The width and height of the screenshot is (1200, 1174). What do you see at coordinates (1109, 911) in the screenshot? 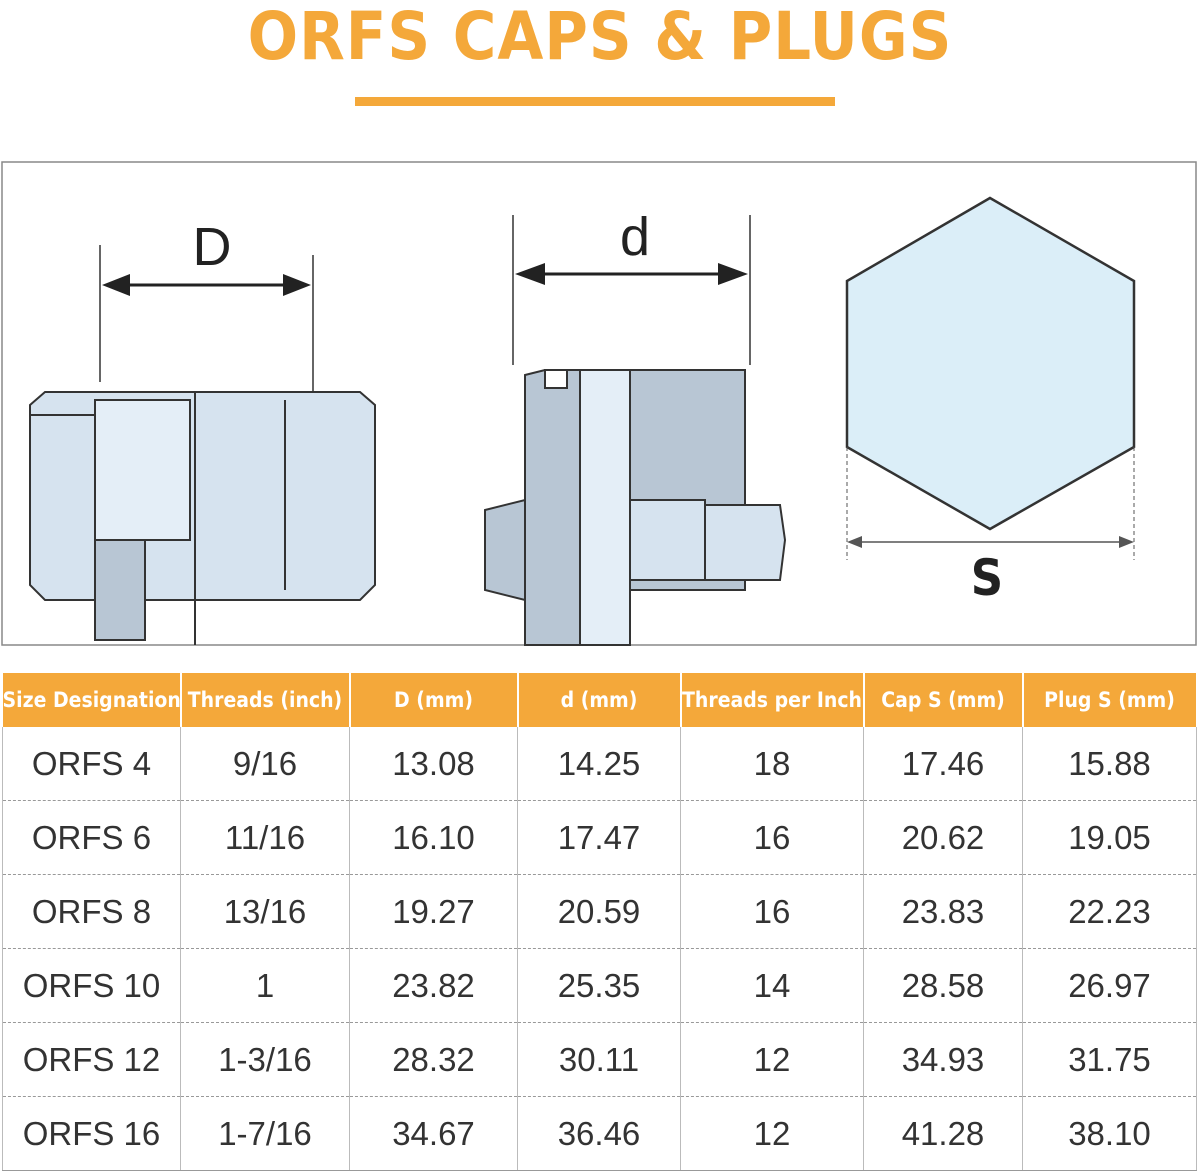
I see `table-cell: 22.23` at bounding box center [1109, 911].